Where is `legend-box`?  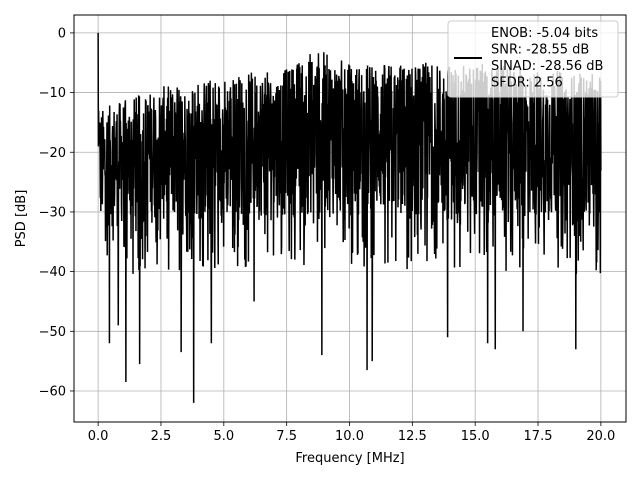 legend-box is located at coordinates (533, 59).